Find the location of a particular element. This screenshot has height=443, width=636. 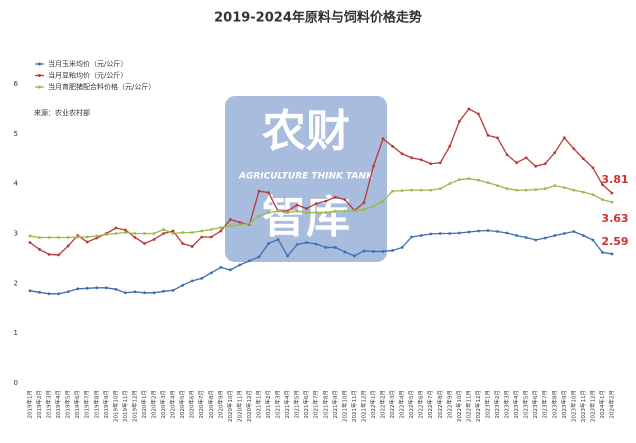

x-tick-label: 2023年1月 is located at coordinates (487, 404).